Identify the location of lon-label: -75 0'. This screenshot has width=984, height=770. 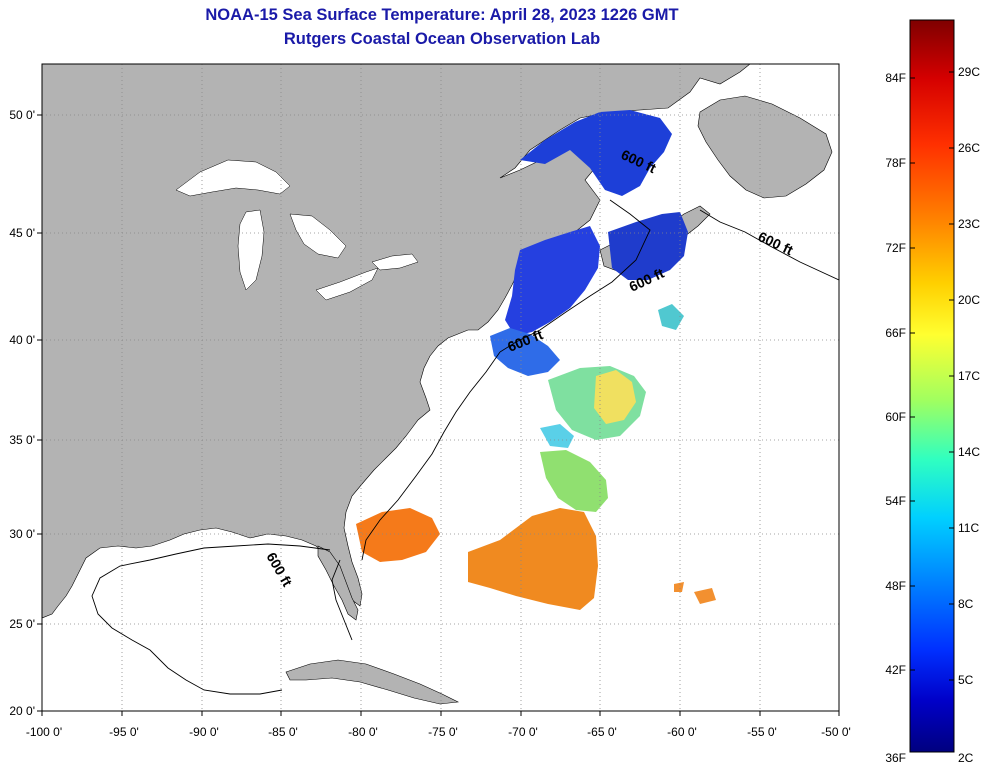
(443, 732).